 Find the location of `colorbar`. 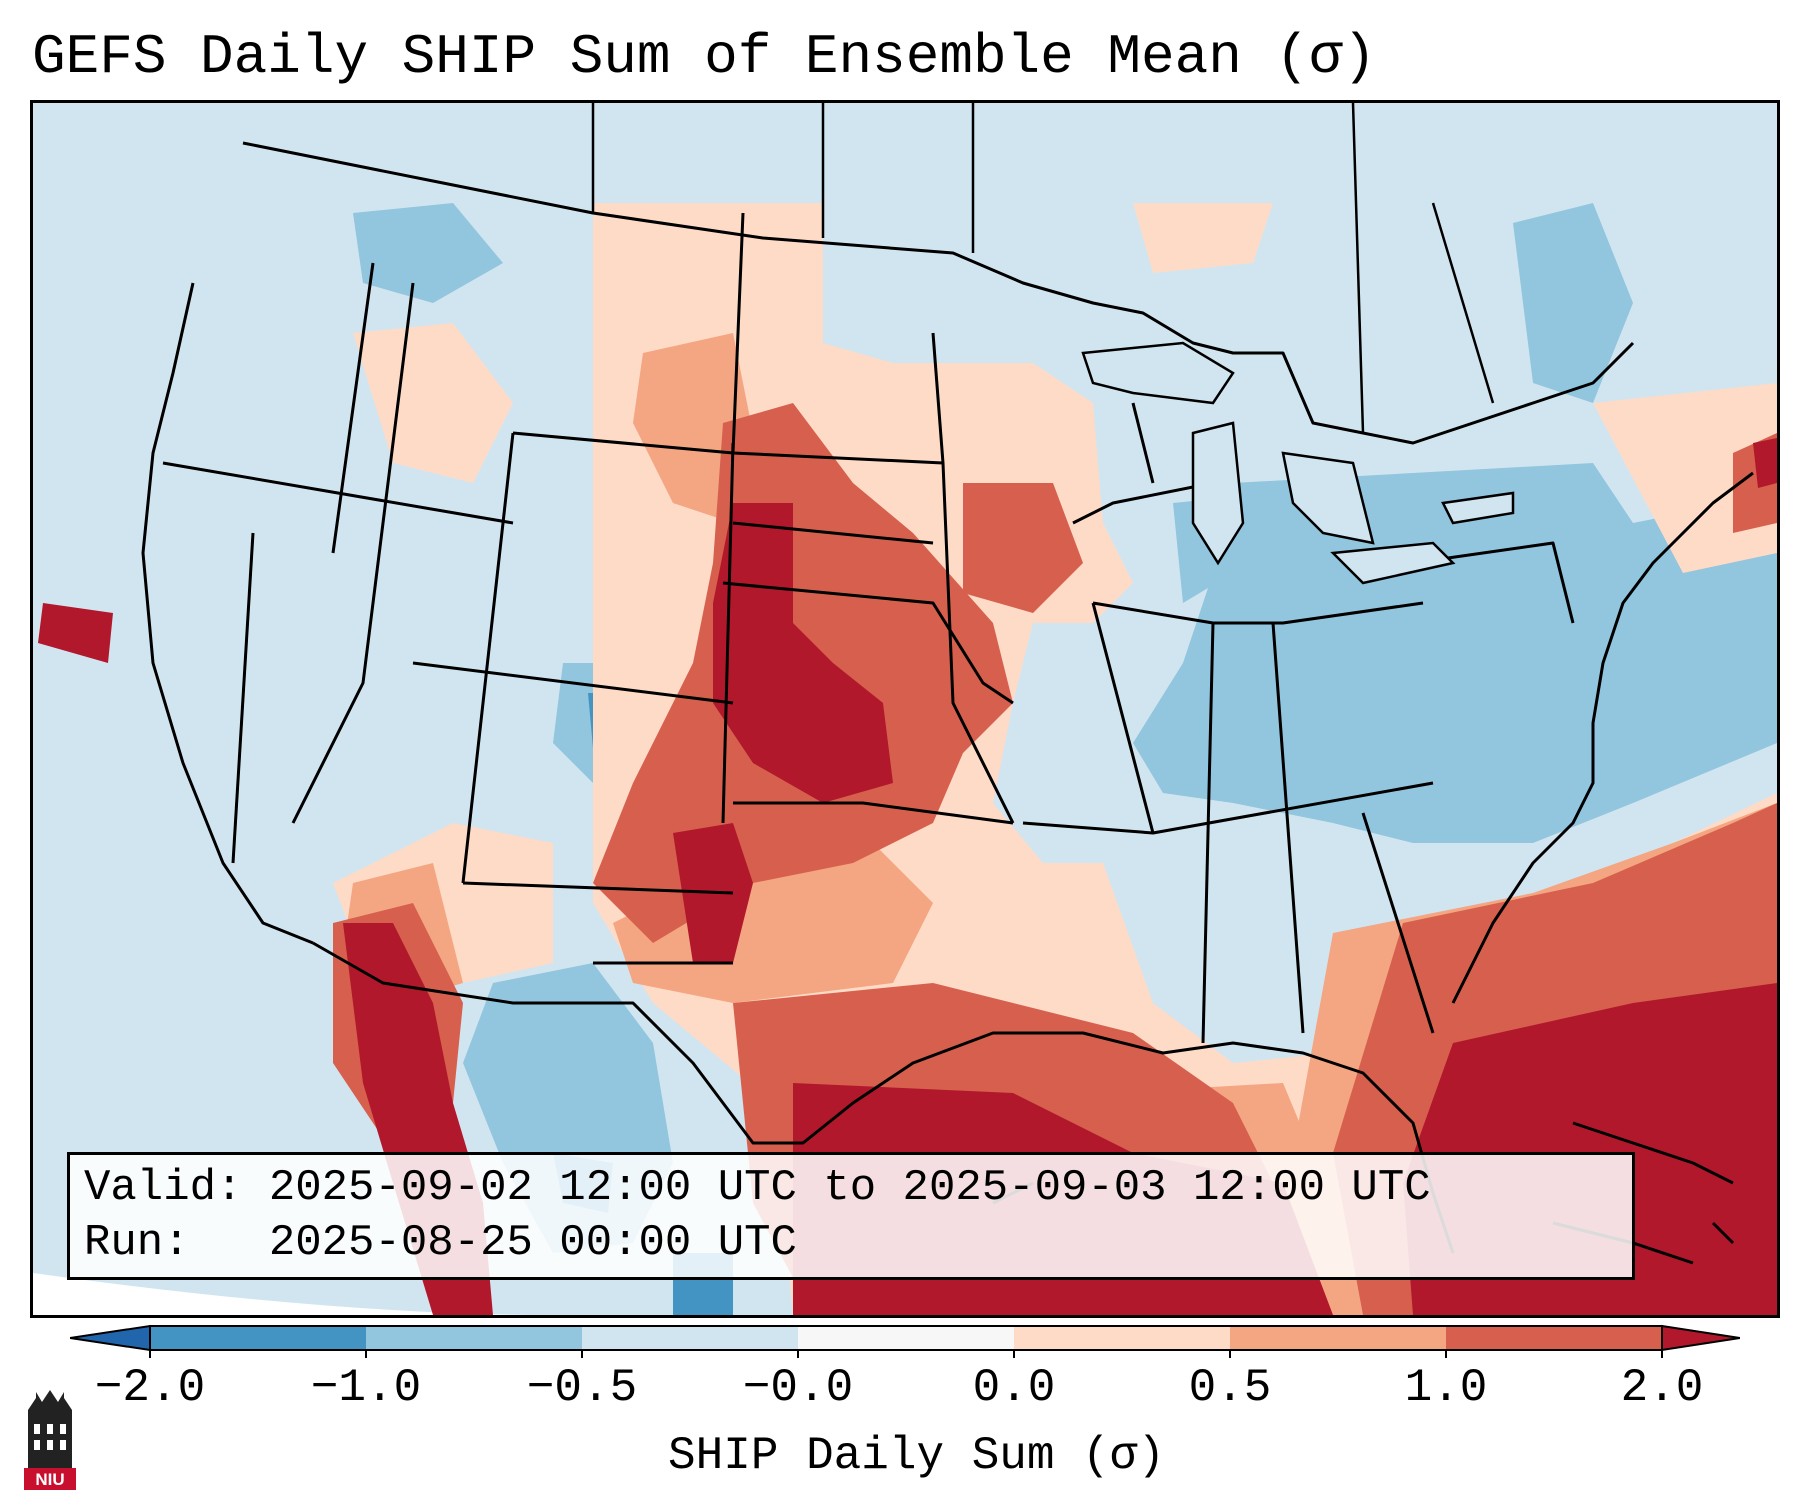

colorbar is located at coordinates (905, 1341).